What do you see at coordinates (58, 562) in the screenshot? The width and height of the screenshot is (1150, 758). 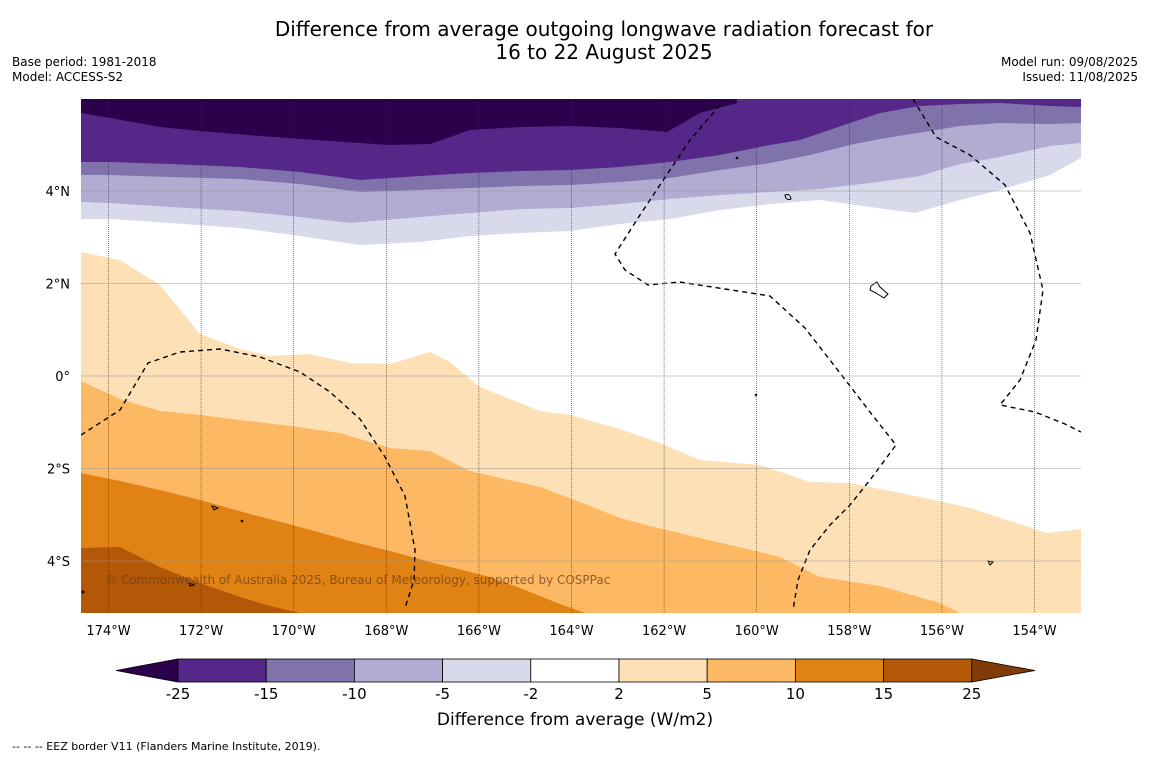 I see `latitude-label: 4°S` at bounding box center [58, 562].